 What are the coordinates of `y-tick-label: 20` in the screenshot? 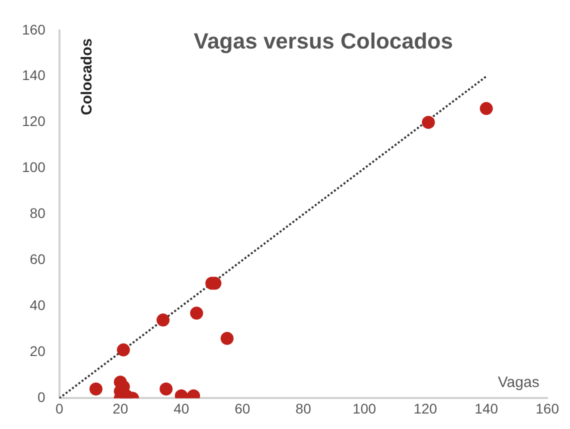 It's located at (38, 351).